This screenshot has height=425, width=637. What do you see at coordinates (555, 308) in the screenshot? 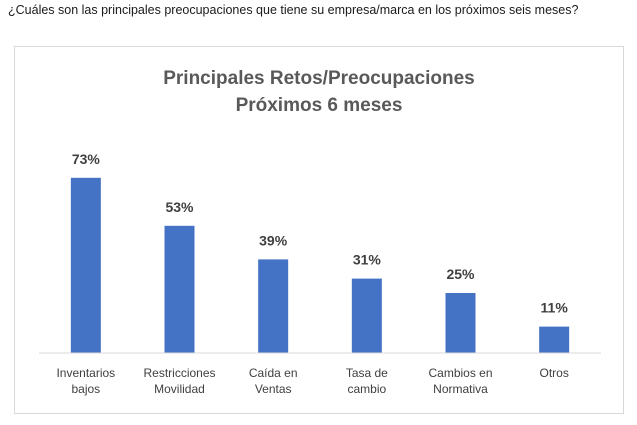
I see `data-label-5: 11%` at bounding box center [555, 308].